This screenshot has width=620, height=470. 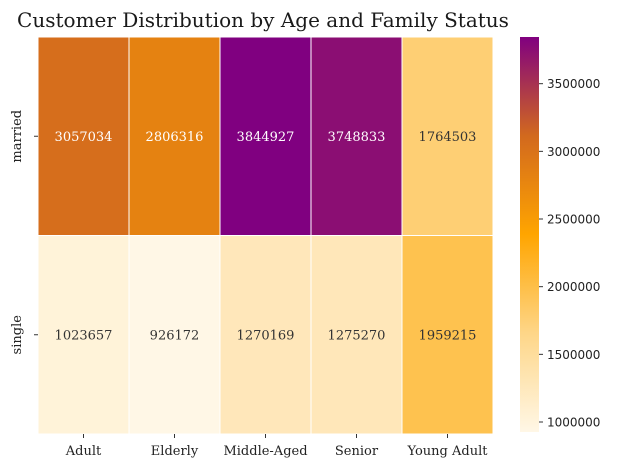 I want to click on cell-value-label: 1275270, so click(x=357, y=335).